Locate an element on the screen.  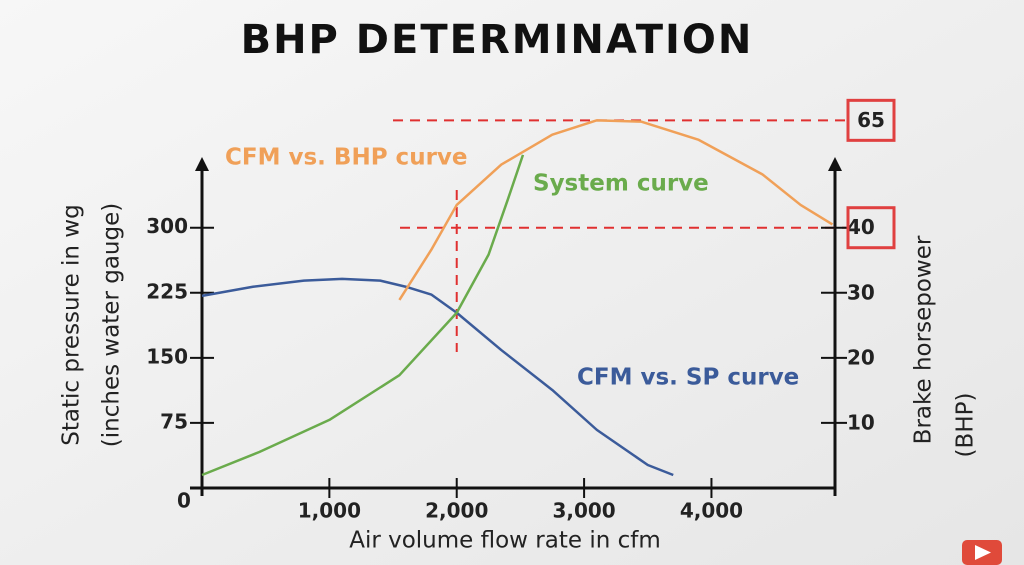
series-label: CFM vs. BHP curve is located at coordinates (346, 158).